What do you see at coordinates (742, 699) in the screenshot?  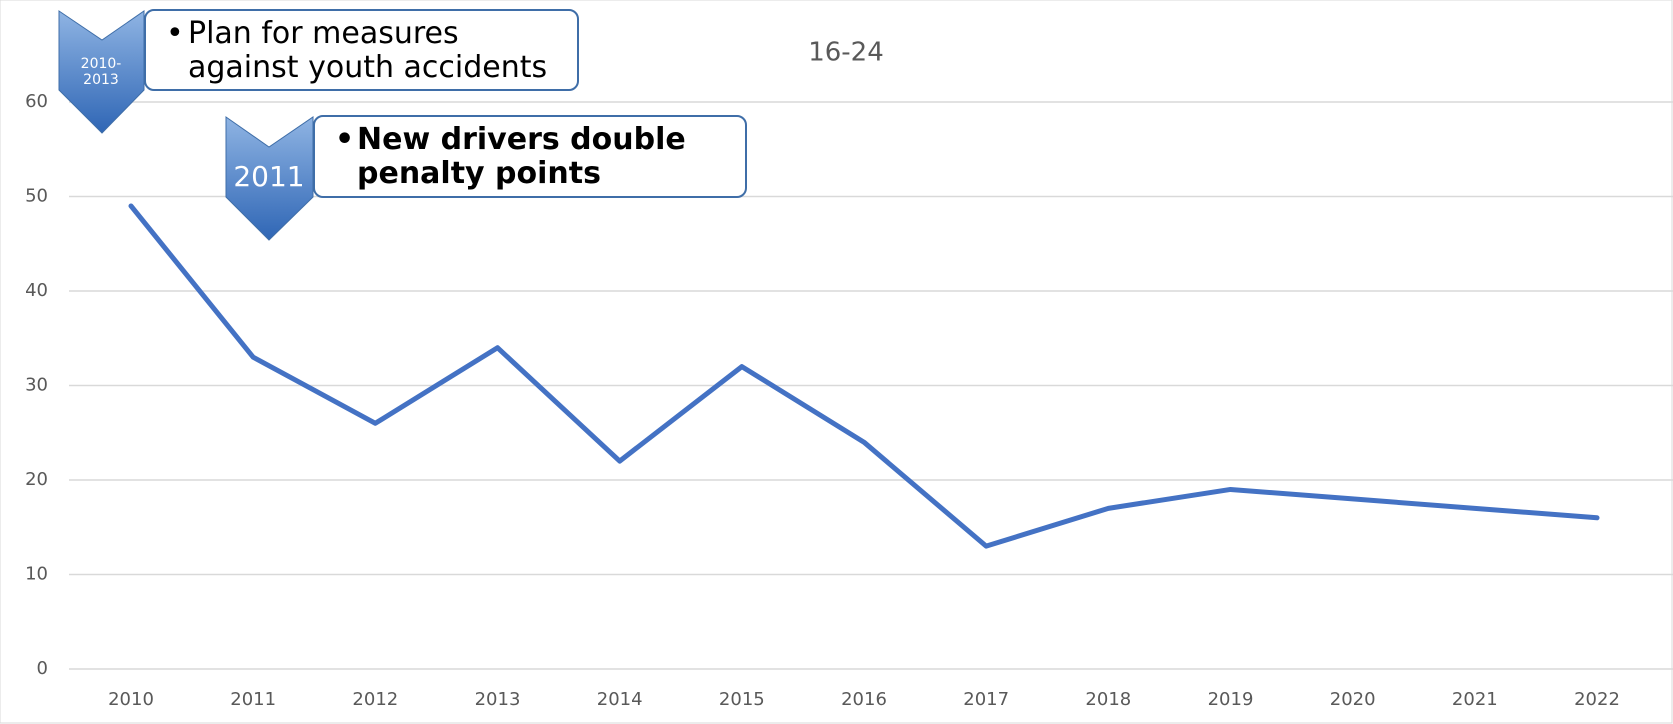 I see `x-tick-label: 2015` at bounding box center [742, 699].